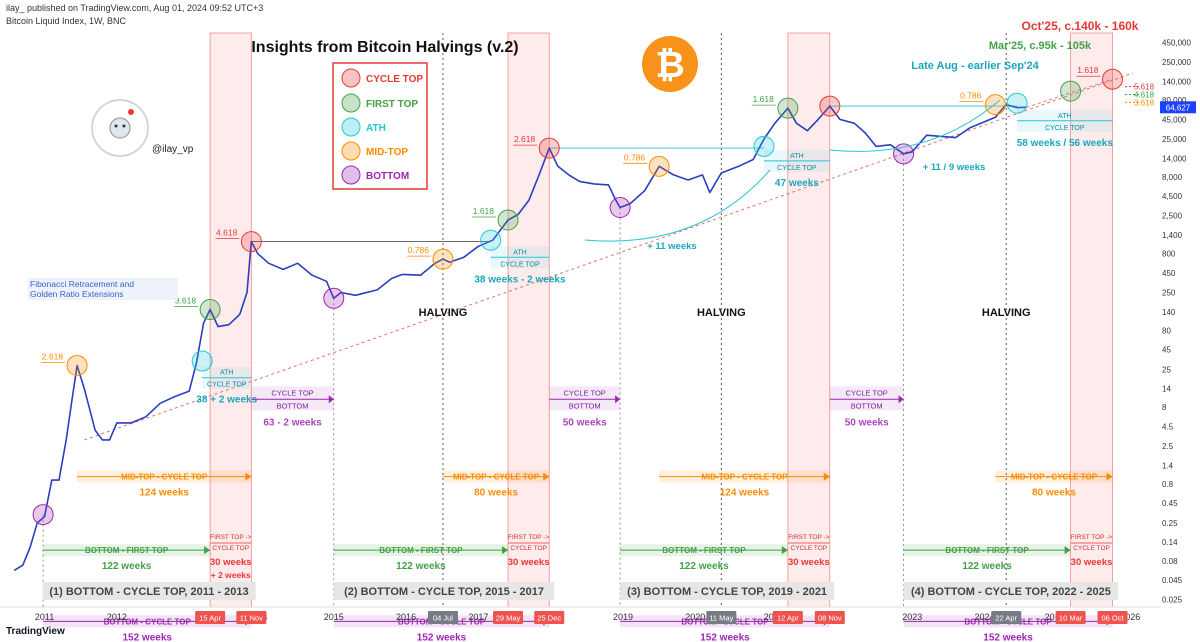 The width and height of the screenshot is (1200, 642). What do you see at coordinates (173, 149) in the screenshot?
I see `author-handle: @ilay_vp` at bounding box center [173, 149].